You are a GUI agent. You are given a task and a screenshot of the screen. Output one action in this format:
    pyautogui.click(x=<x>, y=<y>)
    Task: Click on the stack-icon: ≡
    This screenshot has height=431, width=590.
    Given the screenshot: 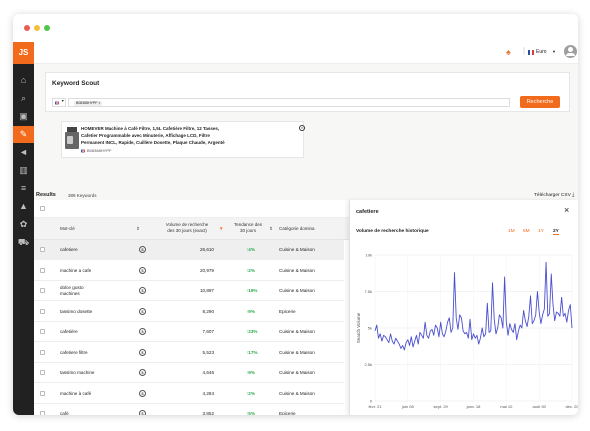 What is the action you would take?
    pyautogui.click(x=23, y=188)
    